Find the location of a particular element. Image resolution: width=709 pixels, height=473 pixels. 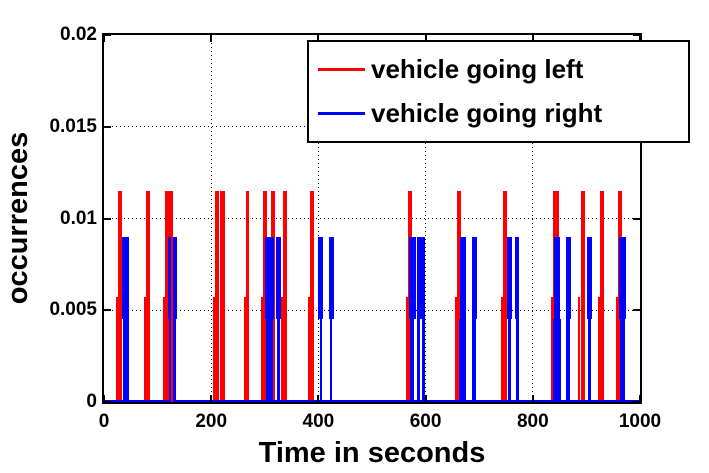

x-tick-label: 0 is located at coordinates (104, 421).